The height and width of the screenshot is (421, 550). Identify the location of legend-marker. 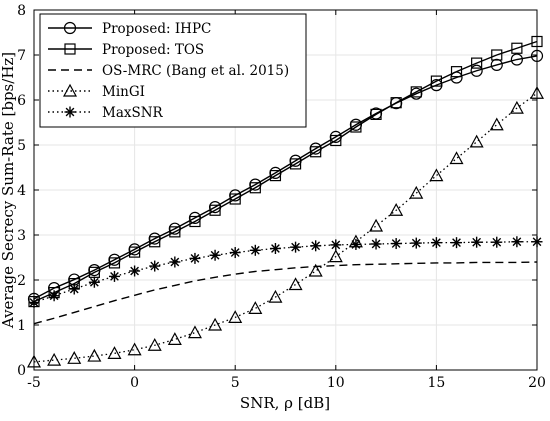
(70, 28).